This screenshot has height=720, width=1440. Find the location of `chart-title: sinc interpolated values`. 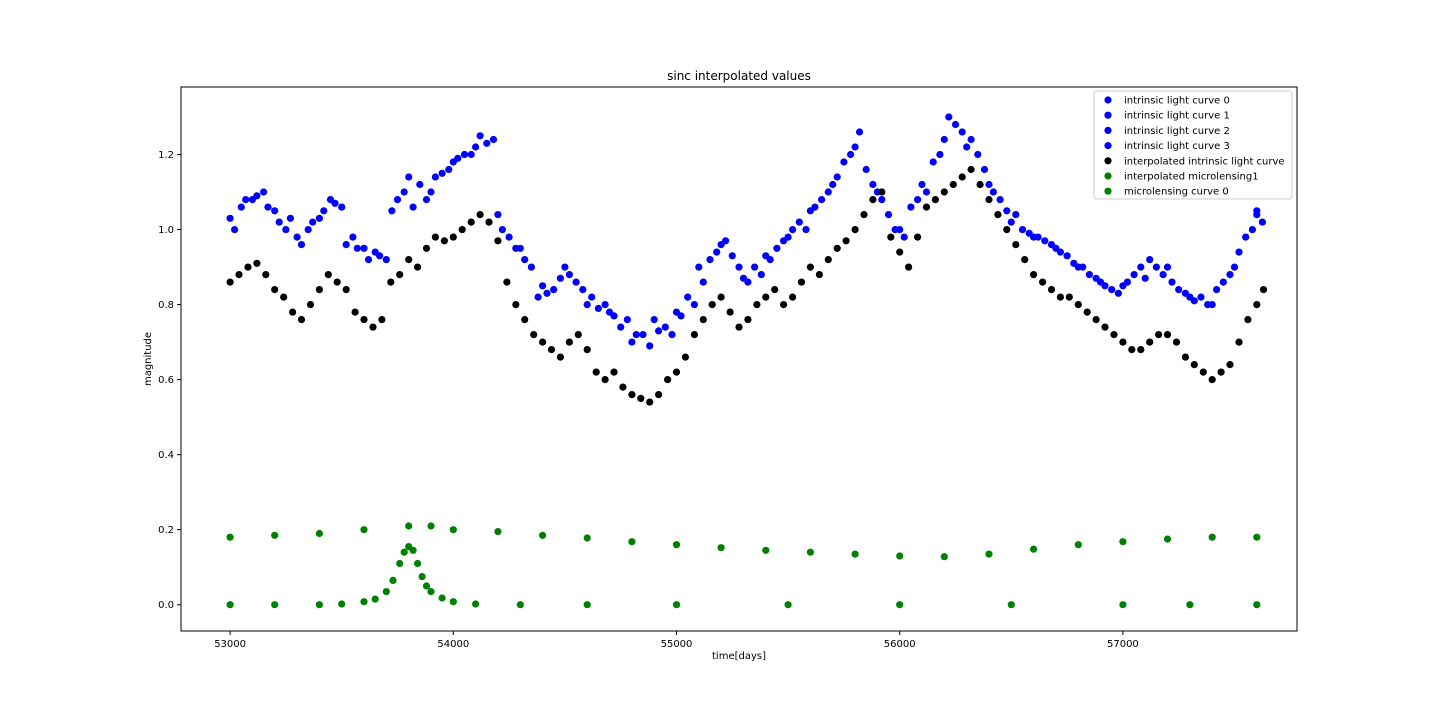

chart-title: sinc interpolated values is located at coordinates (739, 76).